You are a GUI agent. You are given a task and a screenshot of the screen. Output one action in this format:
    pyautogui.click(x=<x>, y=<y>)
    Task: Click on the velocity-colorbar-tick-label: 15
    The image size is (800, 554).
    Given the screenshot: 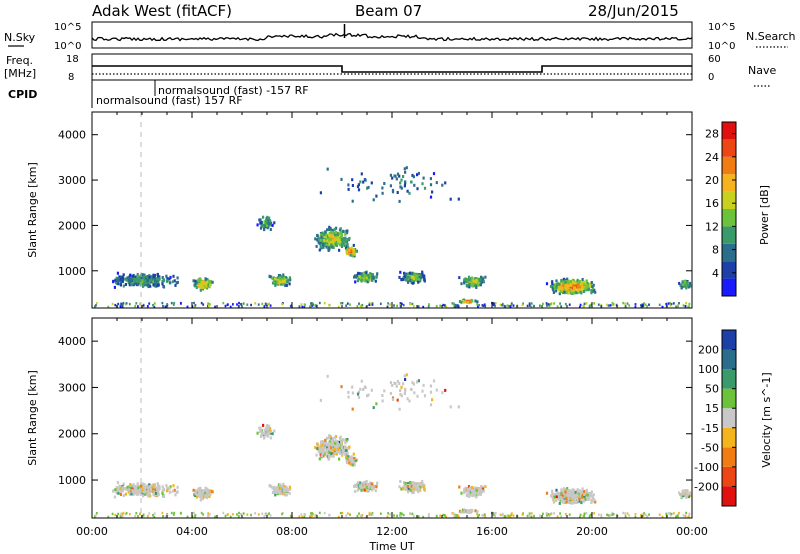 What is the action you would take?
    pyautogui.click(x=712, y=408)
    